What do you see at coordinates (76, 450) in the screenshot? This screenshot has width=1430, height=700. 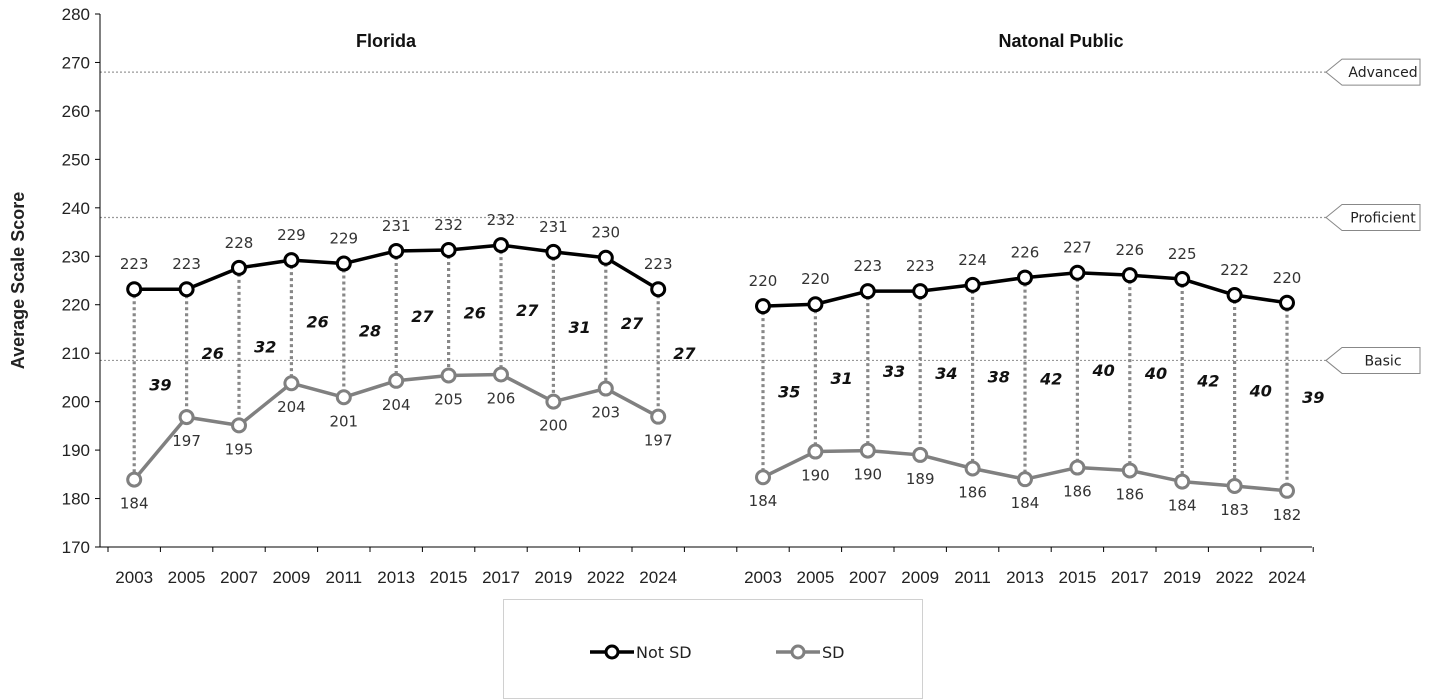 I see `y-tick-label-190: 190` at bounding box center [76, 450].